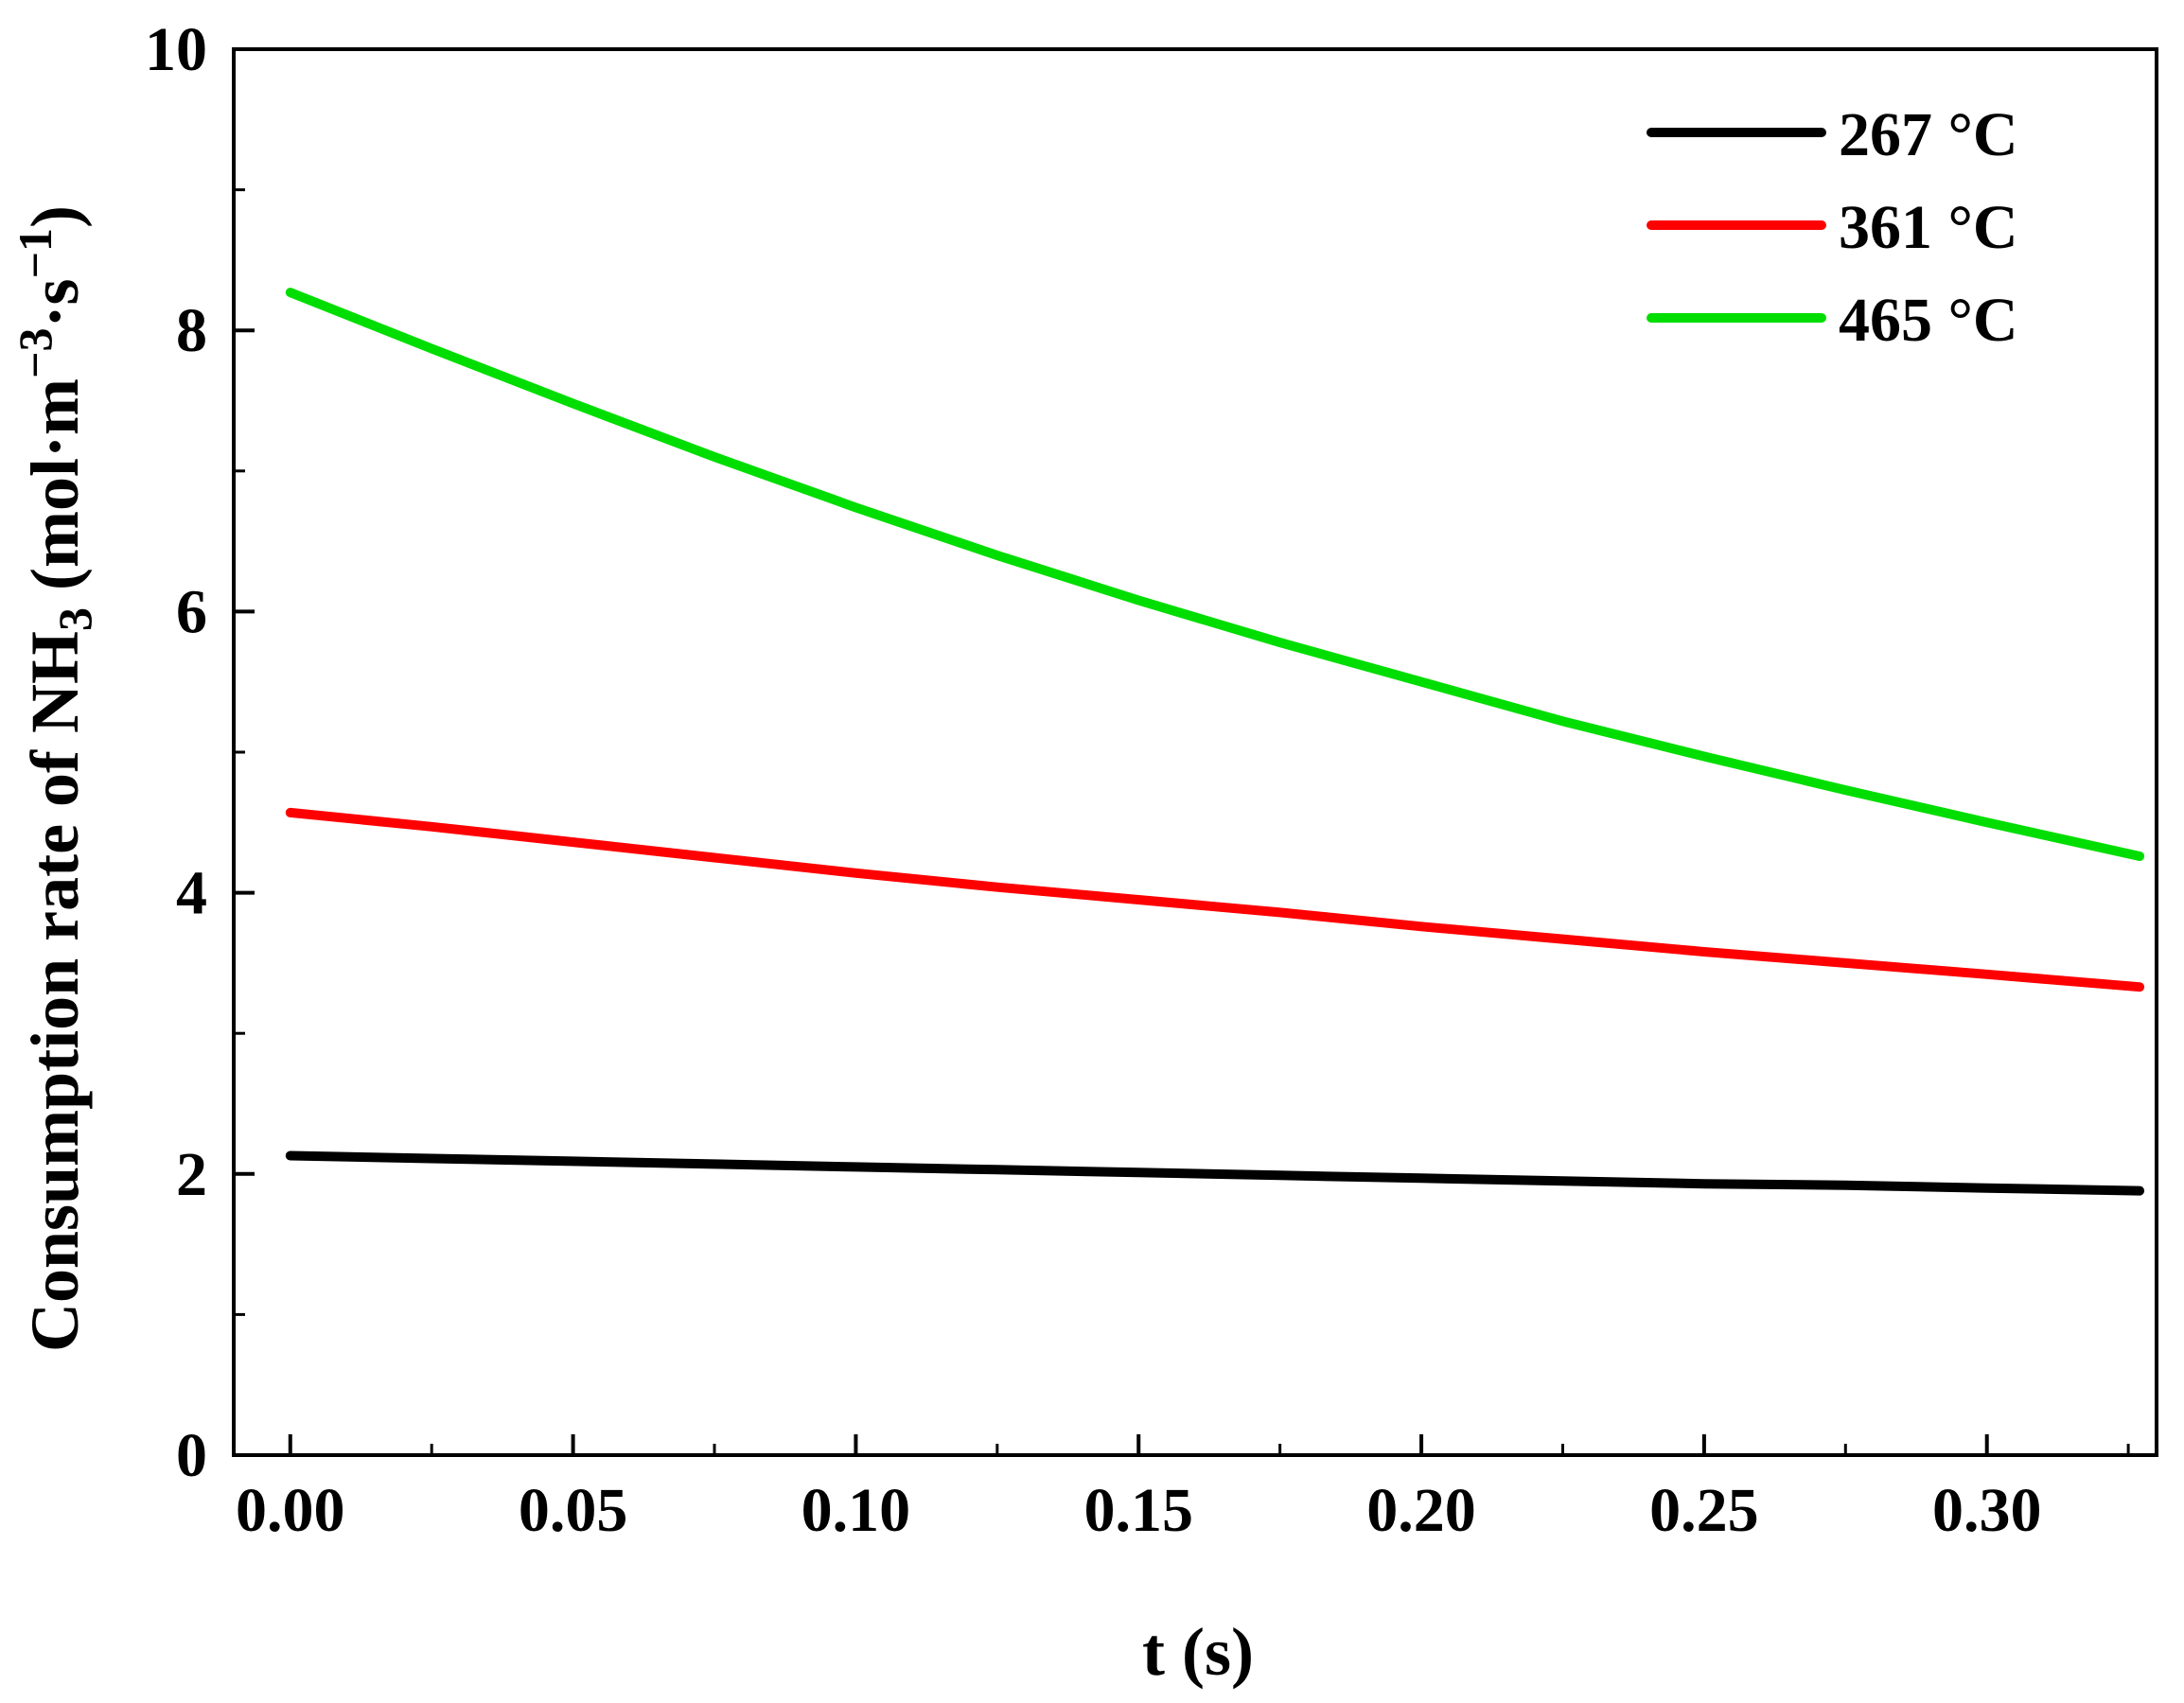 The width and height of the screenshot is (2184, 1703). Describe the element at coordinates (191, 1174) in the screenshot. I see `y-tick-label: 2` at that location.